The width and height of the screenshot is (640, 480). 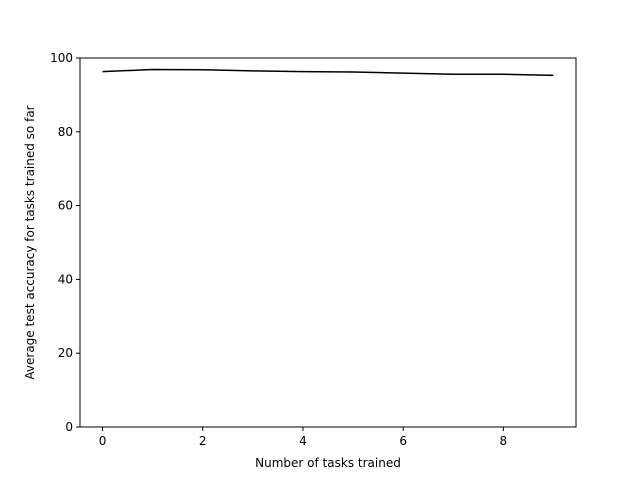 I want to click on x-tick-label: 0, so click(x=103, y=441).